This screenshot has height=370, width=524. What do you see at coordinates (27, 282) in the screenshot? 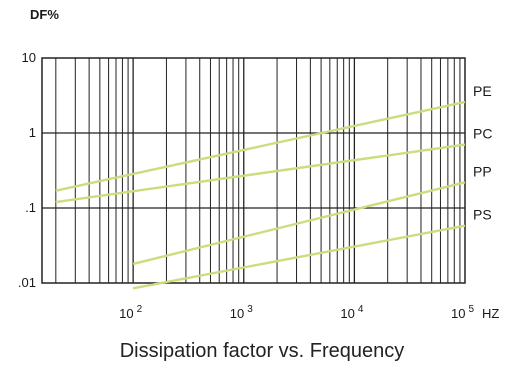
I see `y-tick-label: .01` at bounding box center [27, 282].